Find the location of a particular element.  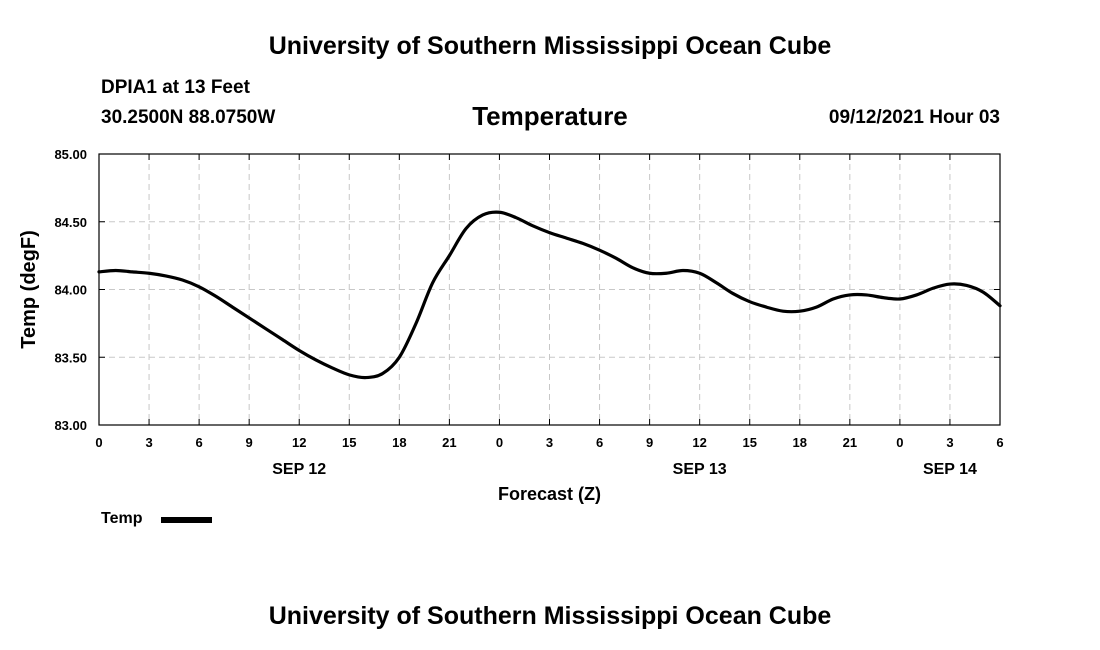

date-label: SEP 13 is located at coordinates (700, 469).